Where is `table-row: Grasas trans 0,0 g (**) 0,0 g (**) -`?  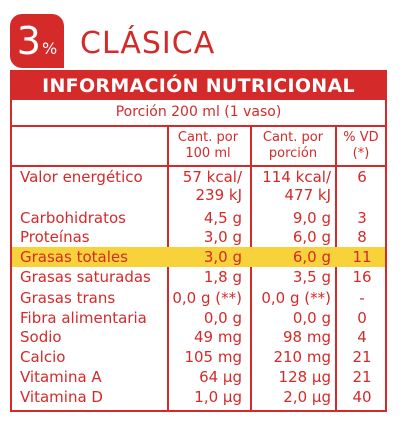 table-row: Grasas trans 0,0 g (**) 0,0 g (**) - is located at coordinates (198, 298).